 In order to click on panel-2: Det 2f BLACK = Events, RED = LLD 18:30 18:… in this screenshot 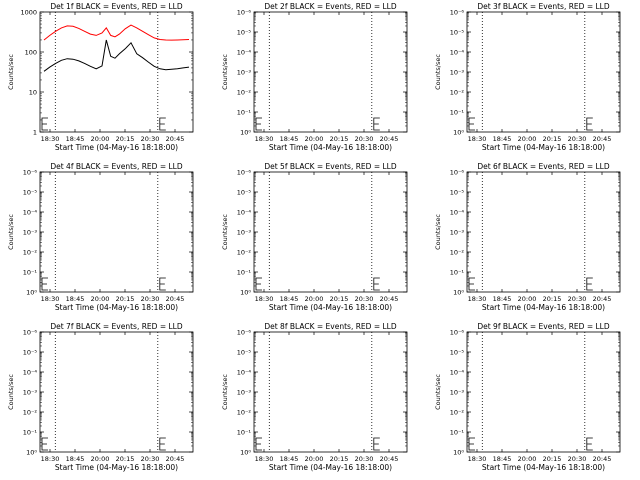, I will do `click(314, 77)`.